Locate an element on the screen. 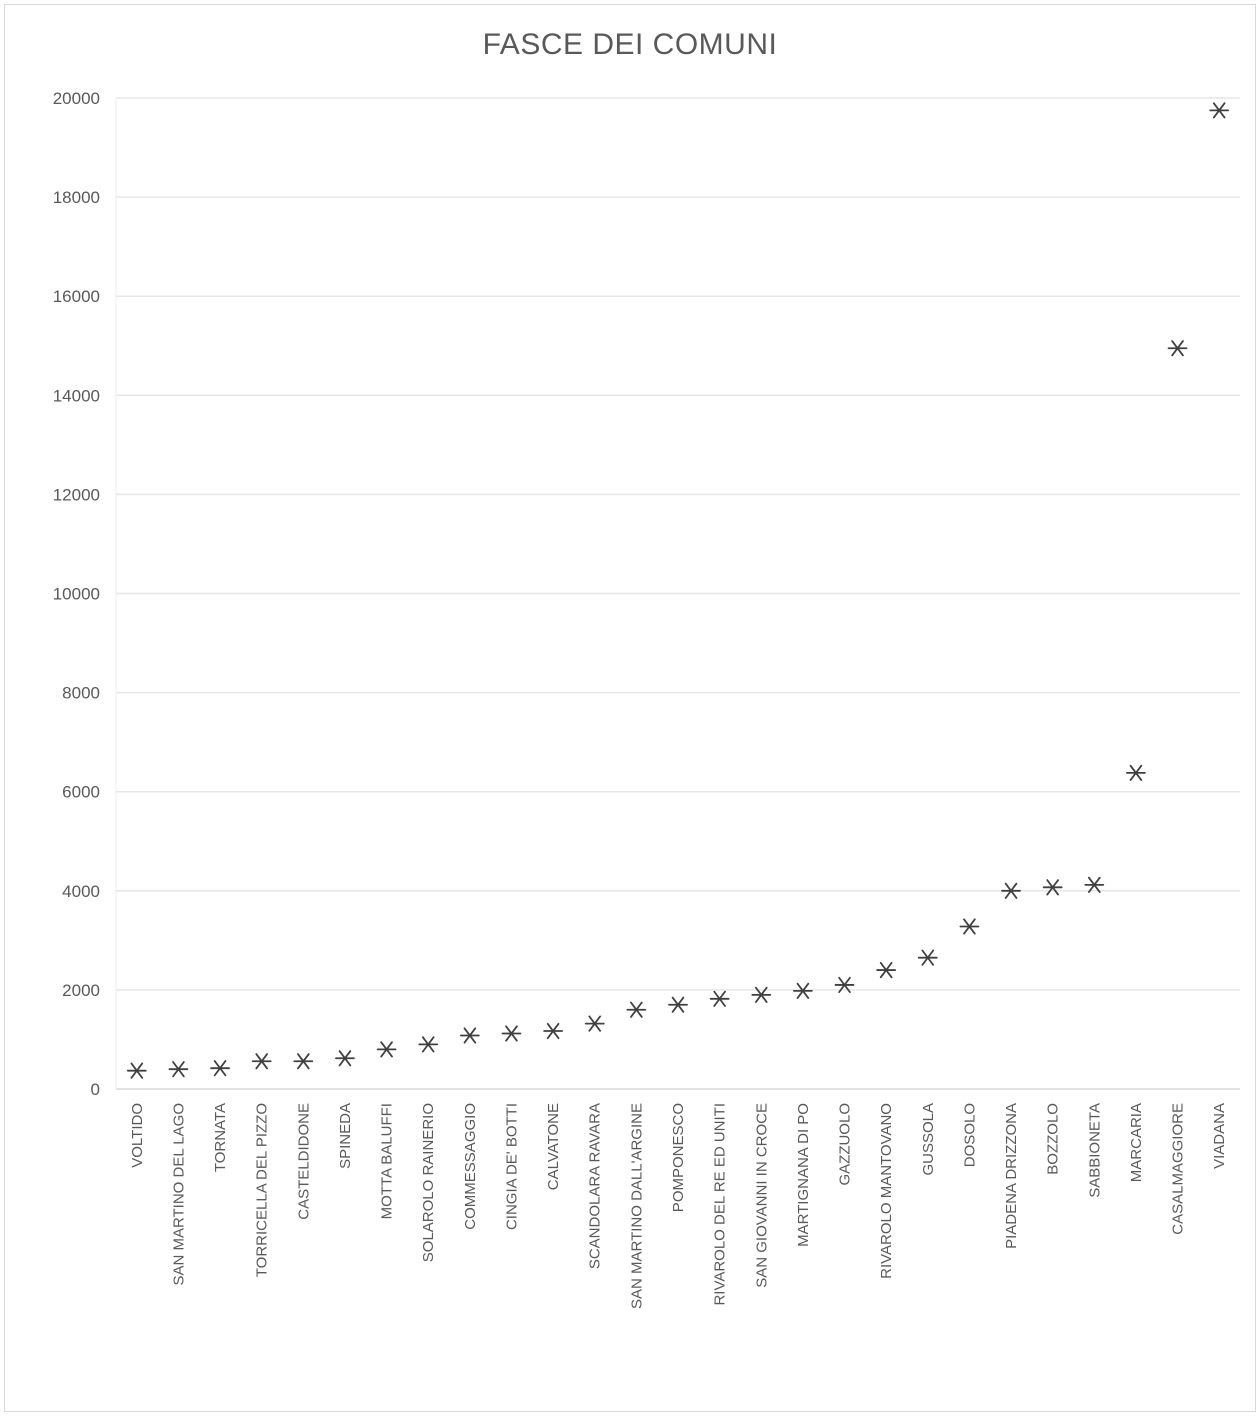 The width and height of the screenshot is (1260, 1416). y-tick-label-12000: 12000 is located at coordinates (76, 494).